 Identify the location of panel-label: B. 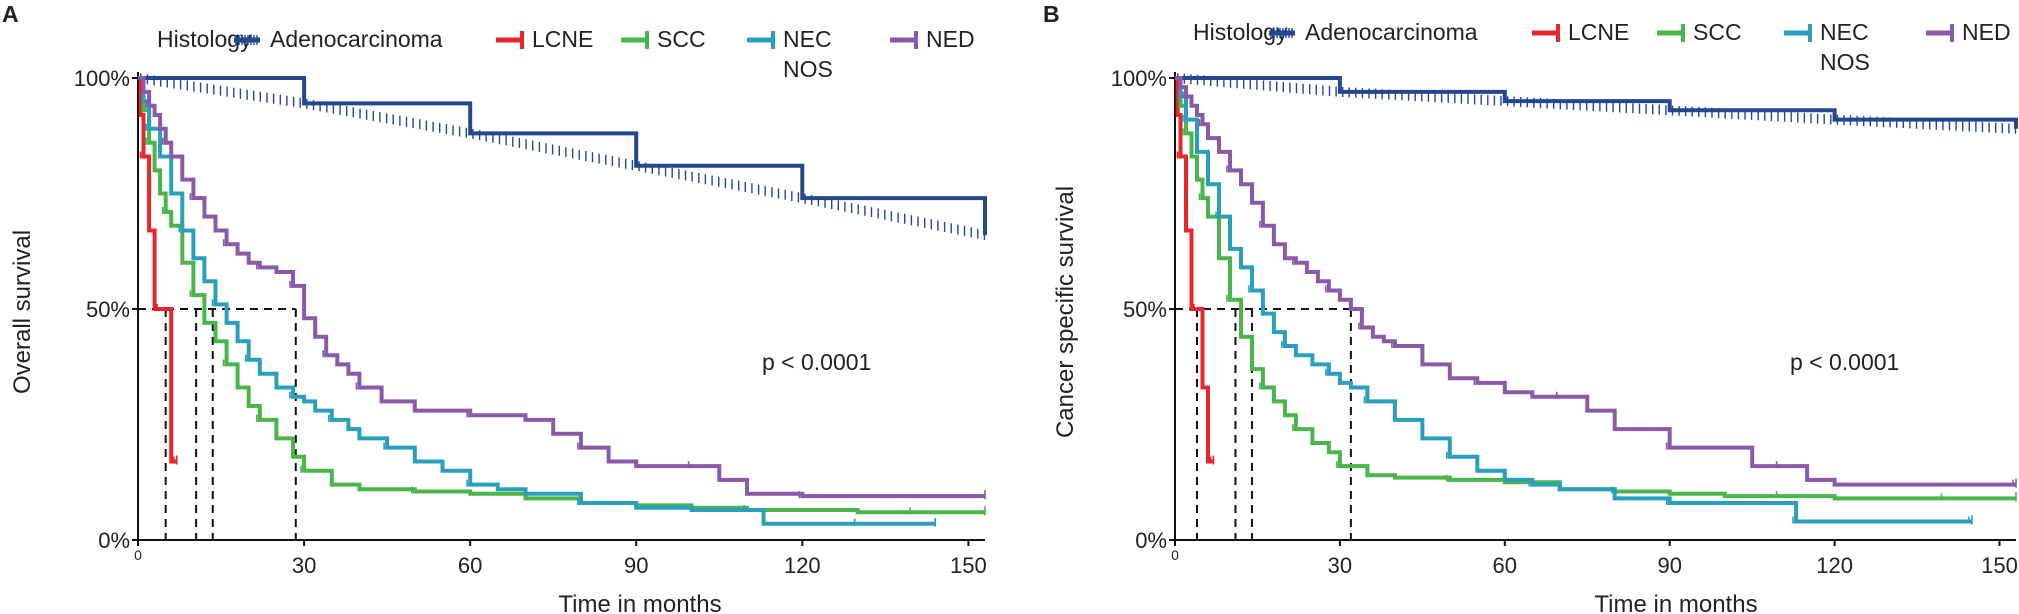
(1051, 14).